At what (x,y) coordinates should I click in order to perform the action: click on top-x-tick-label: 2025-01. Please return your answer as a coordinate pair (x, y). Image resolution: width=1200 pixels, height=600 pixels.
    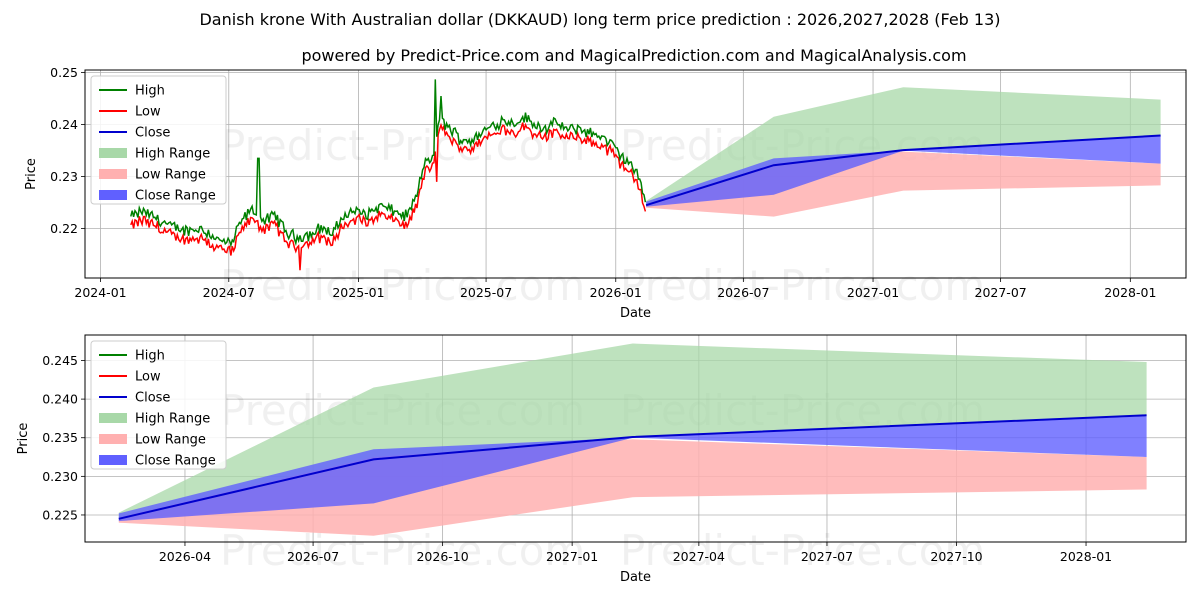
    Looking at the image, I should click on (358, 292).